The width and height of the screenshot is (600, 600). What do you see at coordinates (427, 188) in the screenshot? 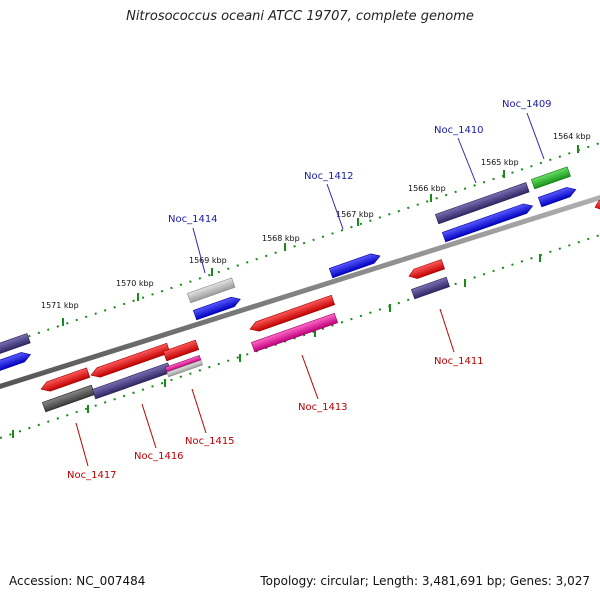
I see `ruler-label-1566: 1566 kbp` at bounding box center [427, 188].